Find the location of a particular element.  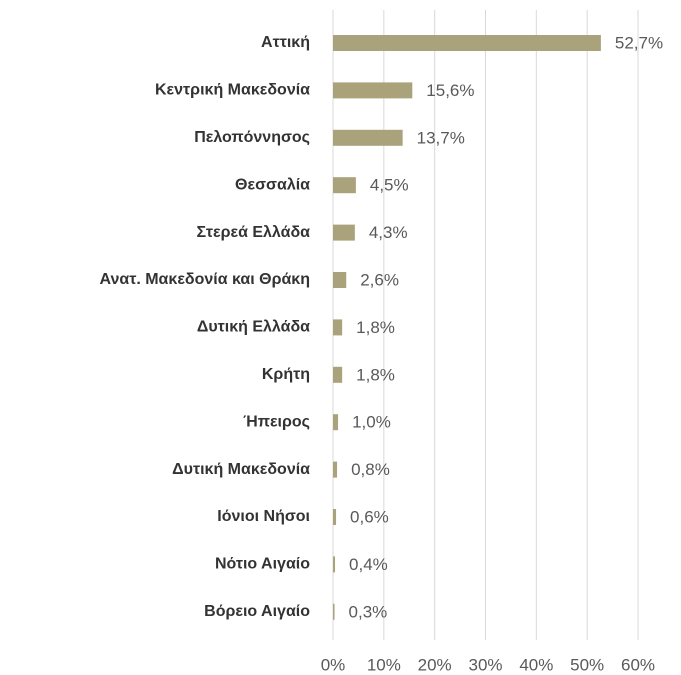

category-label: Βόρειο Αιγαίο is located at coordinates (257, 611).